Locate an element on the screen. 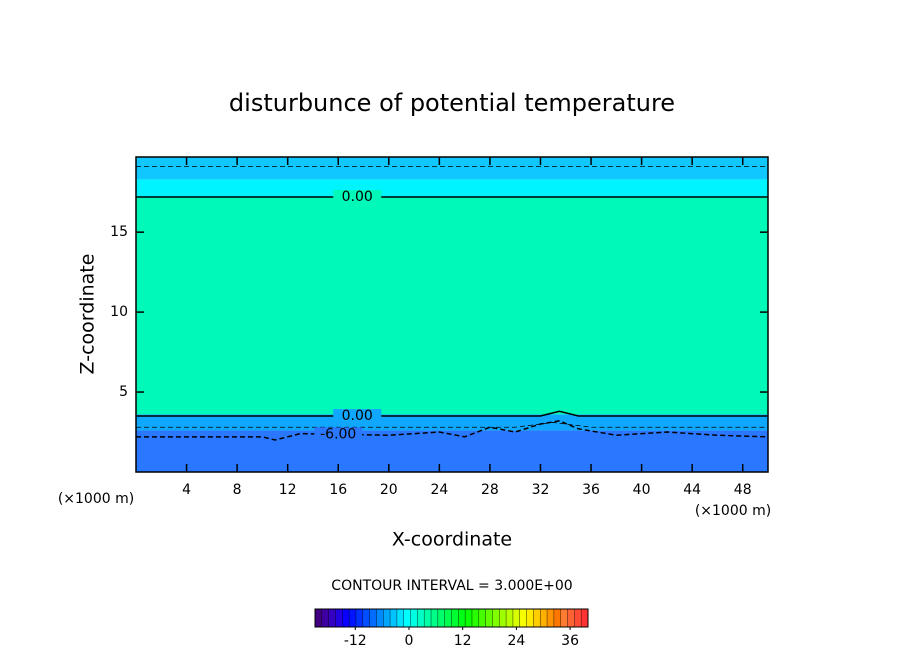 The image size is (904, 658). x-tick-label: 28 is located at coordinates (490, 490).